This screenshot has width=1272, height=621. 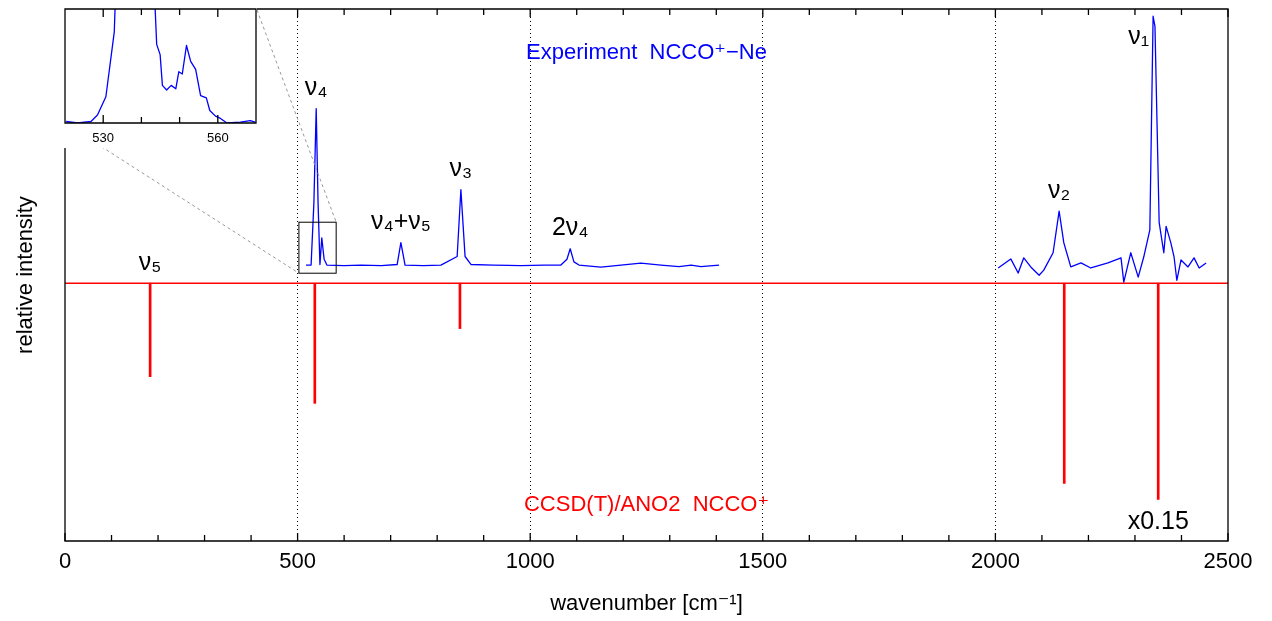 I want to click on y-axis-title: relative intensity, so click(x=25, y=275).